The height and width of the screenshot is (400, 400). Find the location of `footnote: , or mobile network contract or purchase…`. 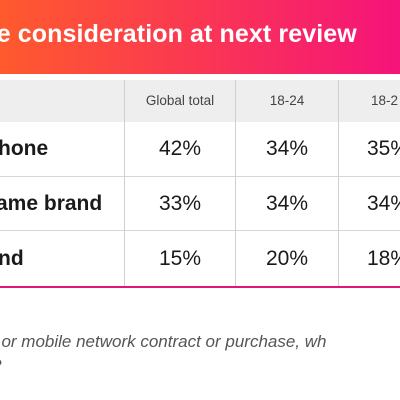

footnote: , or mobile network contract or purchase… is located at coordinates (163, 354).